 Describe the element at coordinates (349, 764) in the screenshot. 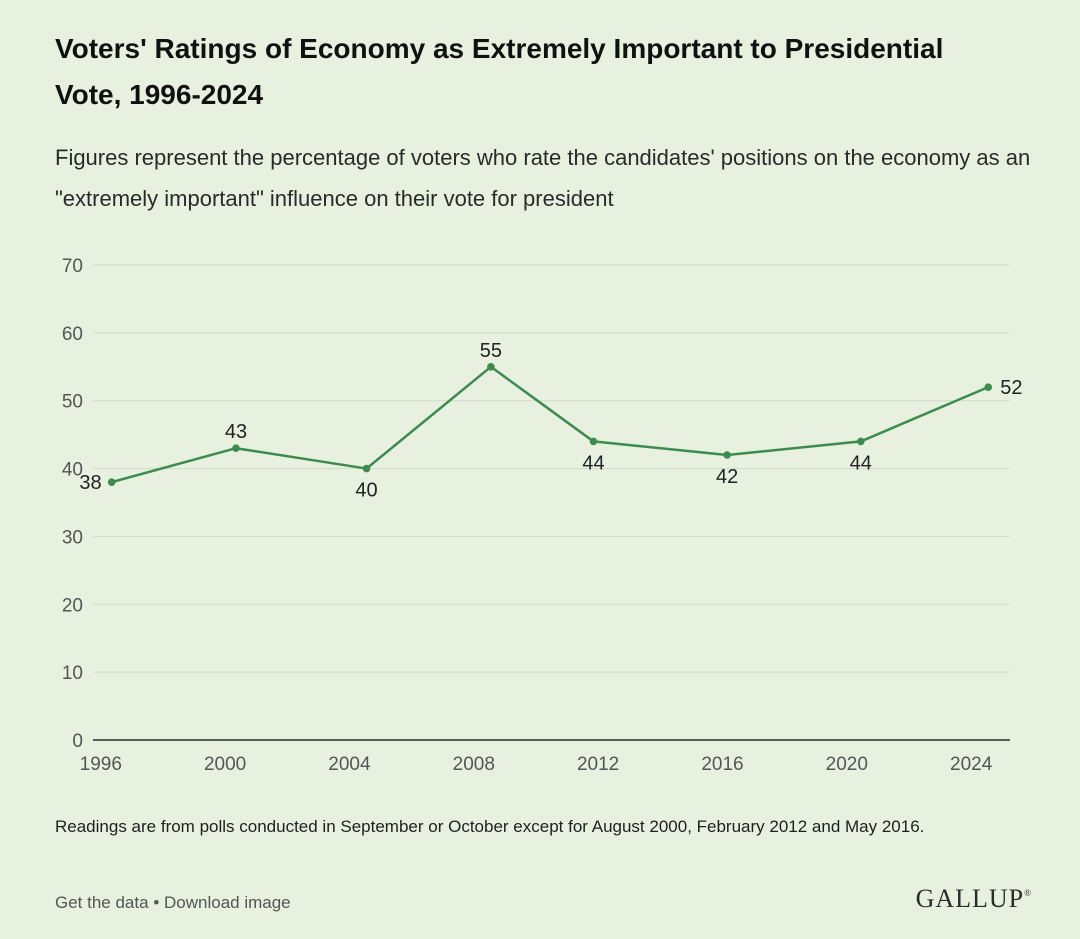

I see `x-tick-label: 2004` at that location.